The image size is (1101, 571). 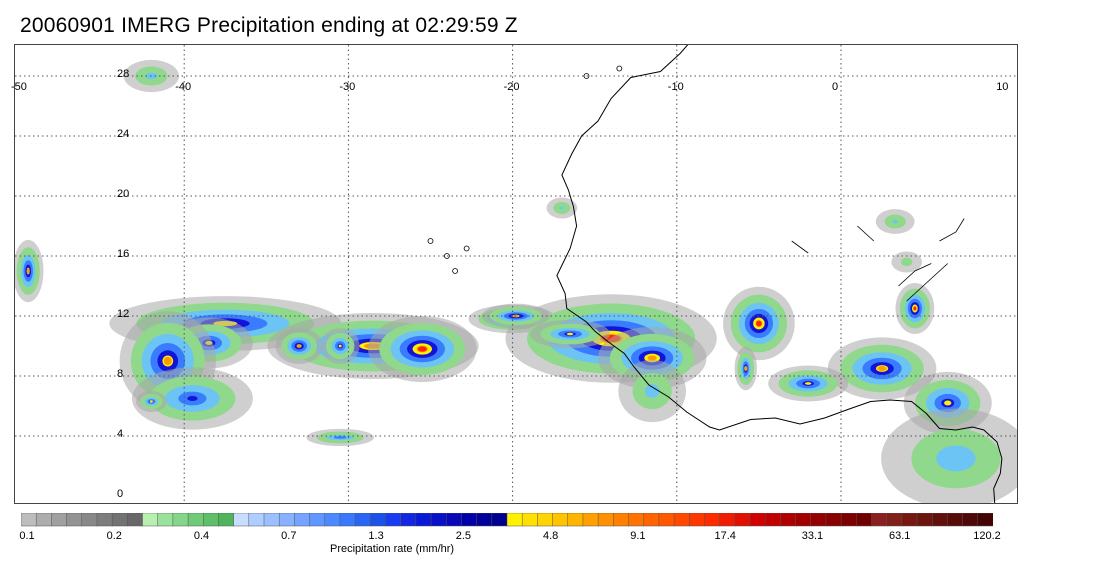 What do you see at coordinates (123, 74) in the screenshot?
I see `lat-label: 28` at bounding box center [123, 74].